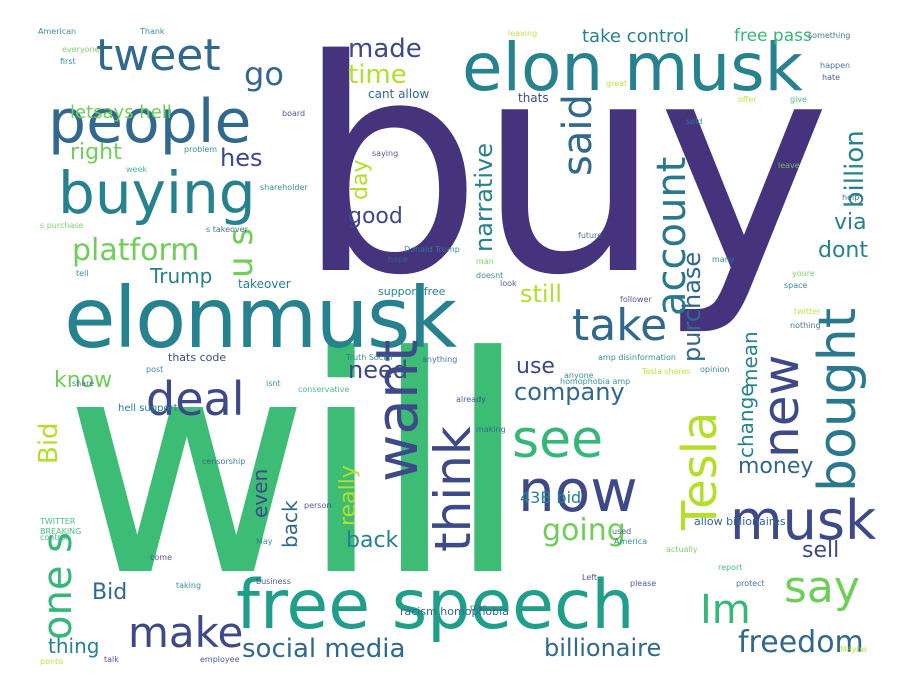 This screenshot has height=695, width=918. What do you see at coordinates (479, 607) in the screenshot?
I see `word-plan: plan` at bounding box center [479, 607].